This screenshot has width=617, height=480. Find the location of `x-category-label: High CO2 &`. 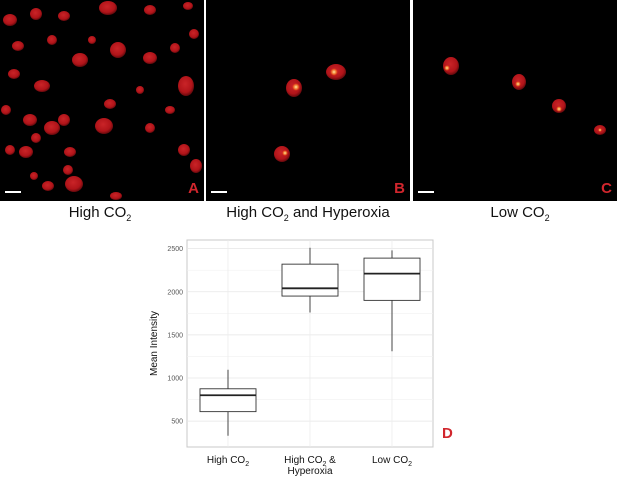

x-category-label: High CO2 & is located at coordinates (310, 461).